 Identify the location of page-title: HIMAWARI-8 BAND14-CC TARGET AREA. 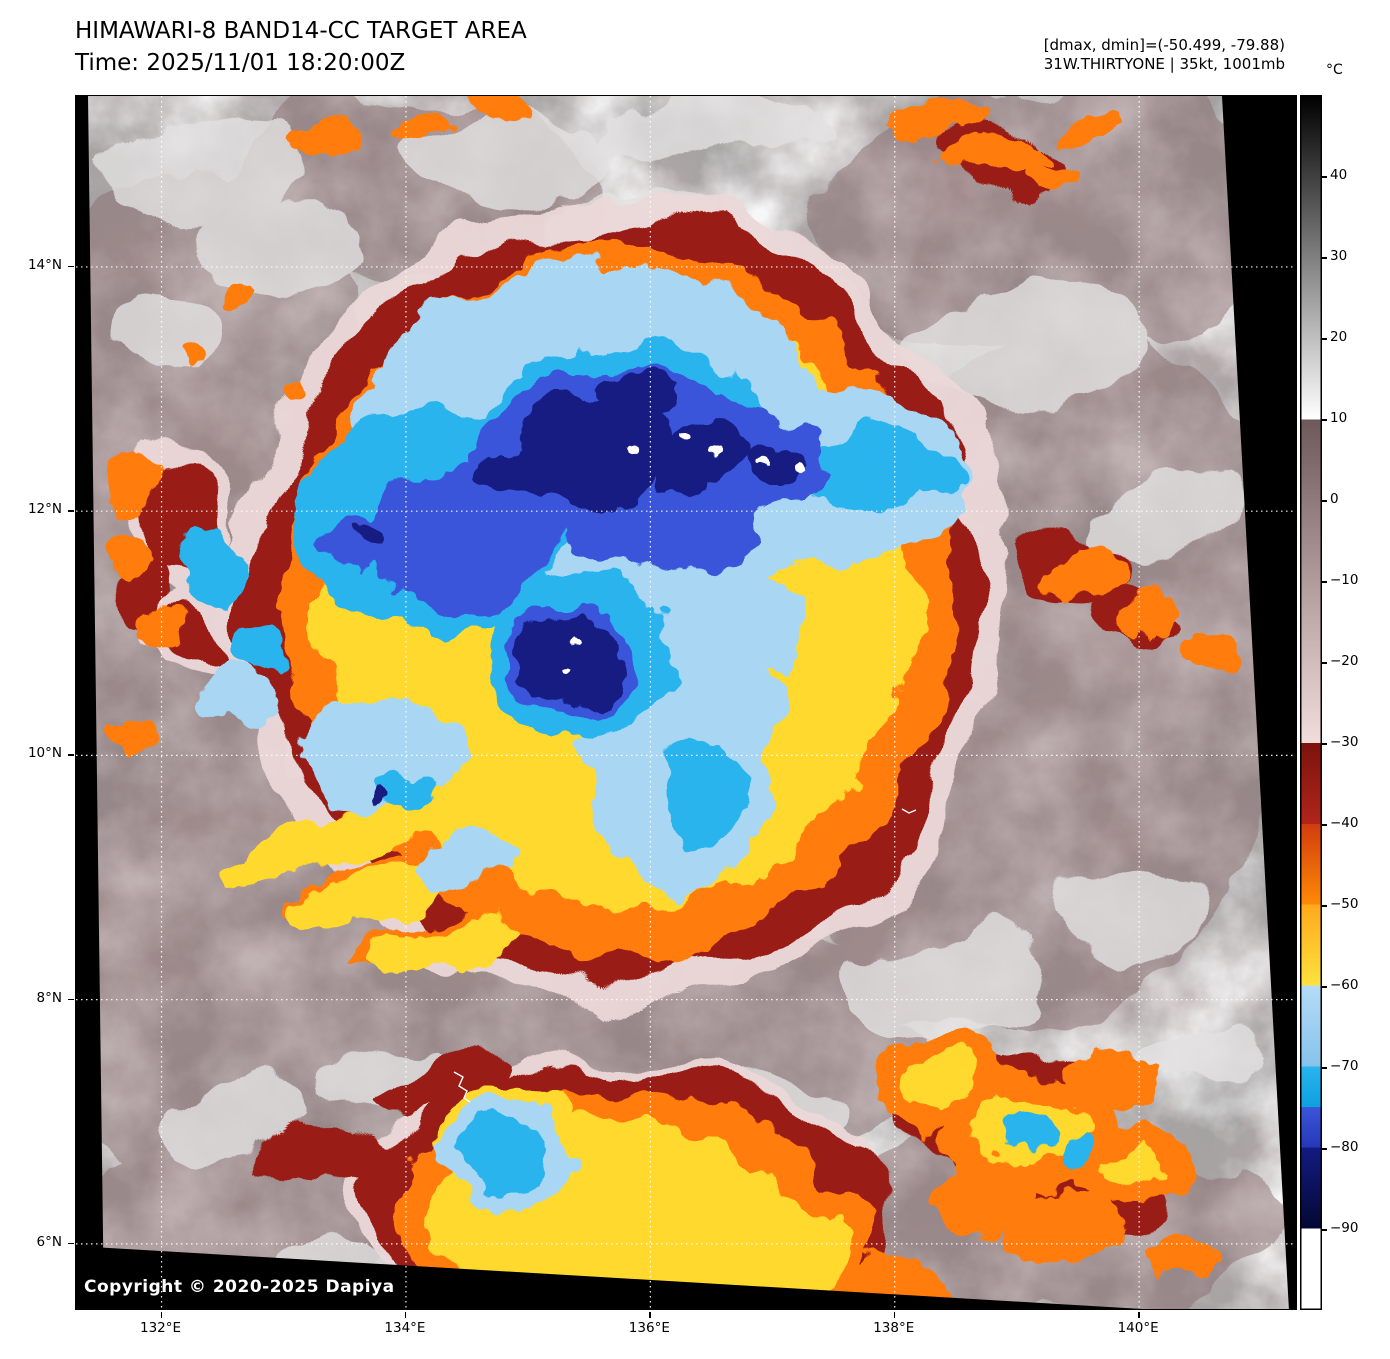
(301, 31).